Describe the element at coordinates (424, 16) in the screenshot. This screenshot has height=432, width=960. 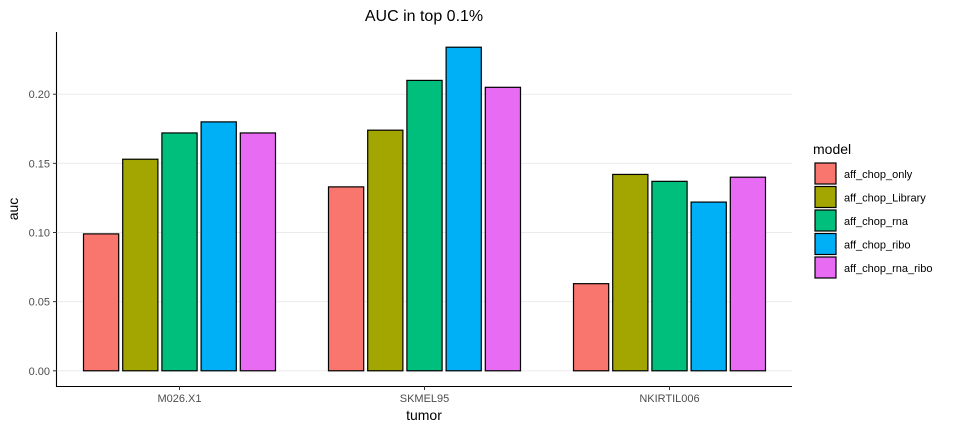
I see `chart-title: AUC in top 0.1%` at that location.